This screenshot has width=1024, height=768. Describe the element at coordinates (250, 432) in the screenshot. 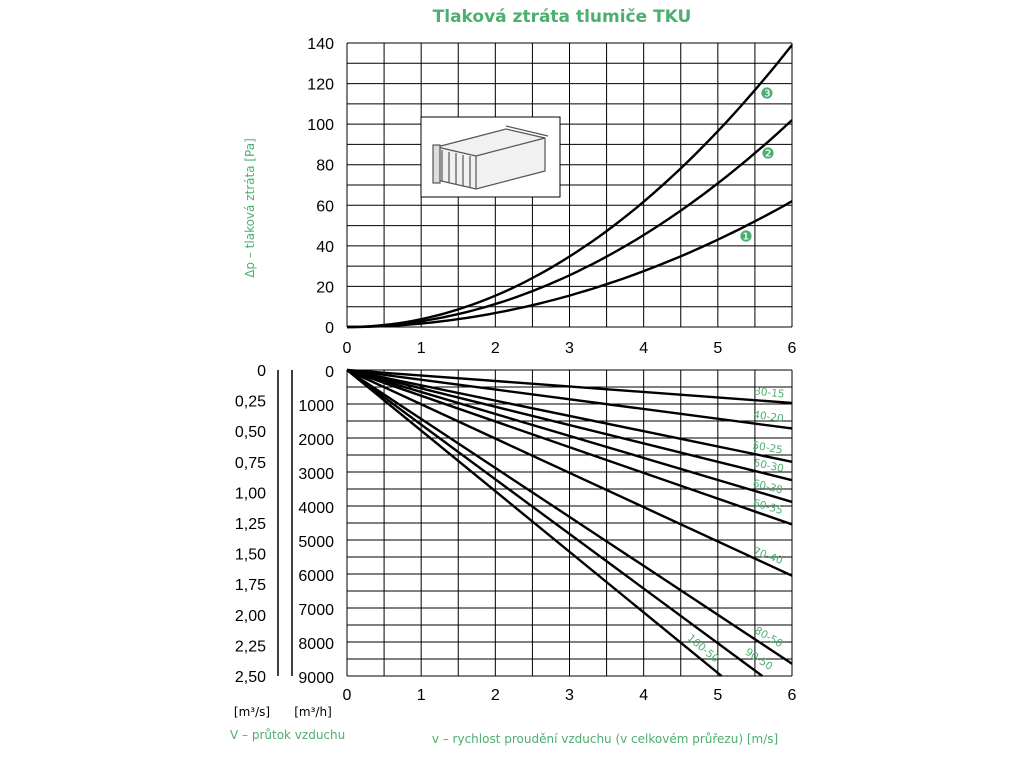

I see `bottom-y-tick-m3s: 0,50` at that location.